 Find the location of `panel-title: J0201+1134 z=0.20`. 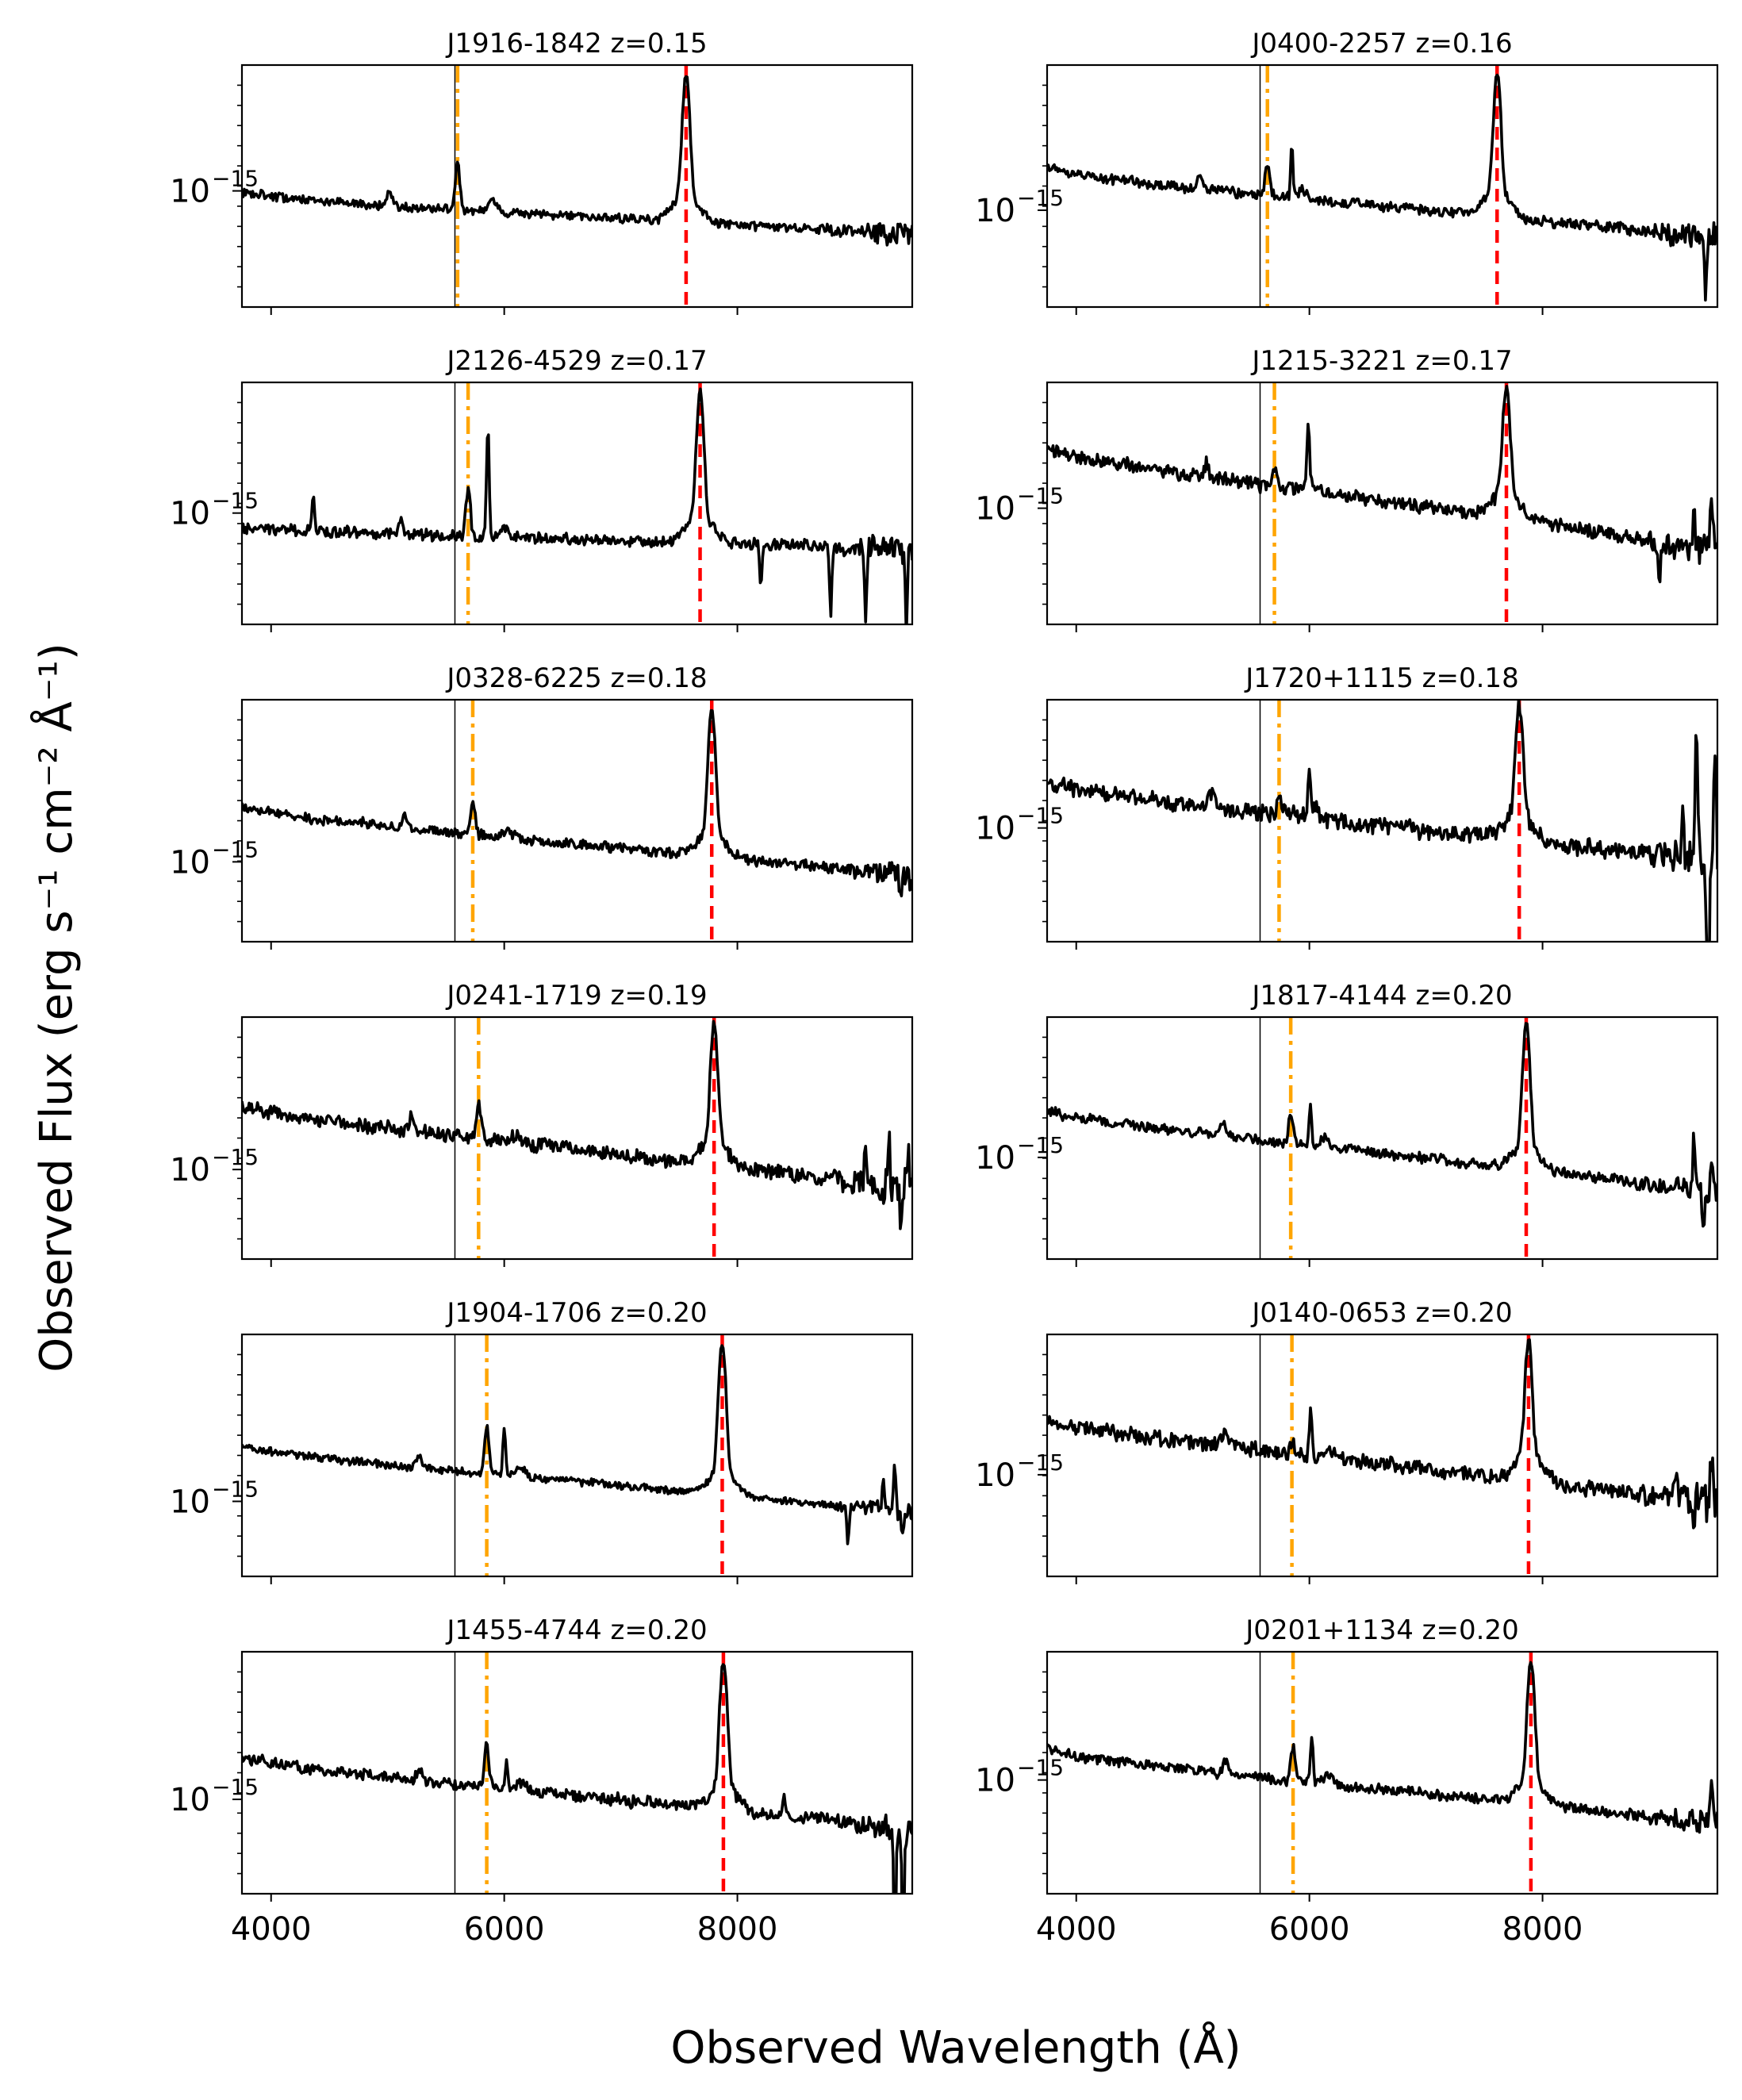

panel-title: J0201+1134 z=0.20 is located at coordinates (1381, 1630).